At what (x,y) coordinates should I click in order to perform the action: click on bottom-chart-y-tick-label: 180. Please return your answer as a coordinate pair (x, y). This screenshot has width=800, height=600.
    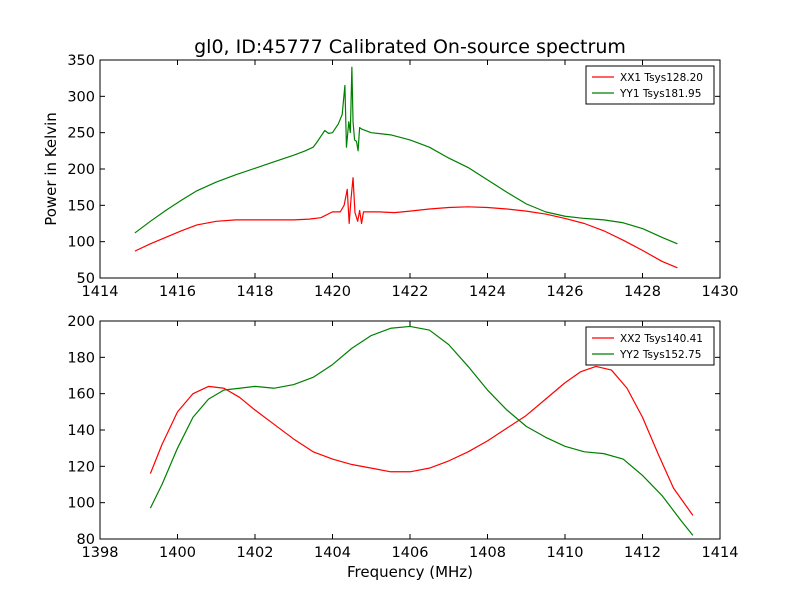
    Looking at the image, I should click on (81, 358).